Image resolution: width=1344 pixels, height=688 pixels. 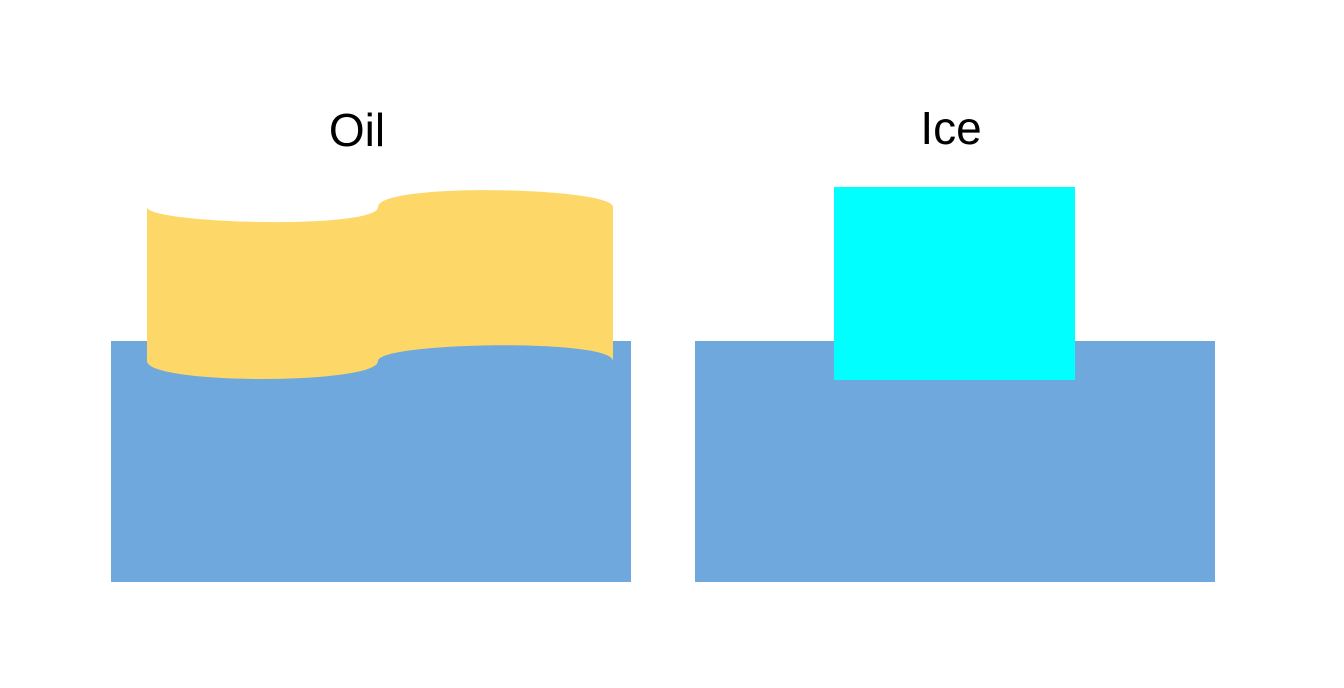 I want to click on oil-panel-title: Oil, so click(x=357, y=130).